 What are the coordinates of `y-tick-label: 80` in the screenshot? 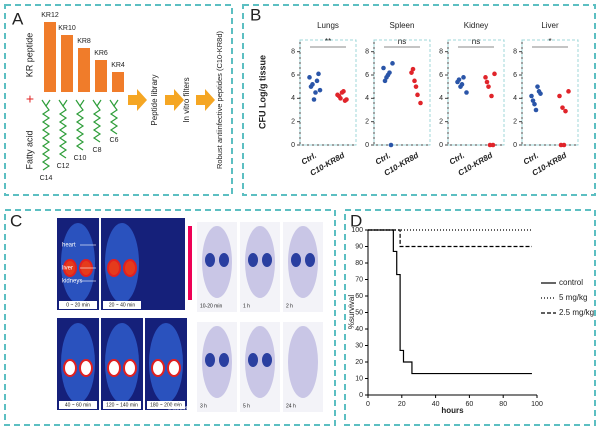 It's located at (359, 263).